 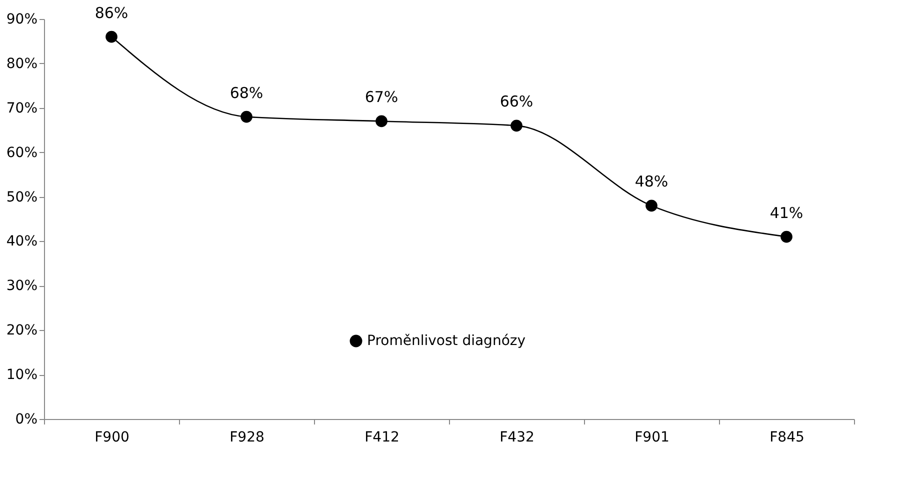 What do you see at coordinates (22, 330) in the screenshot?
I see `y-tick-label: 20%` at bounding box center [22, 330].